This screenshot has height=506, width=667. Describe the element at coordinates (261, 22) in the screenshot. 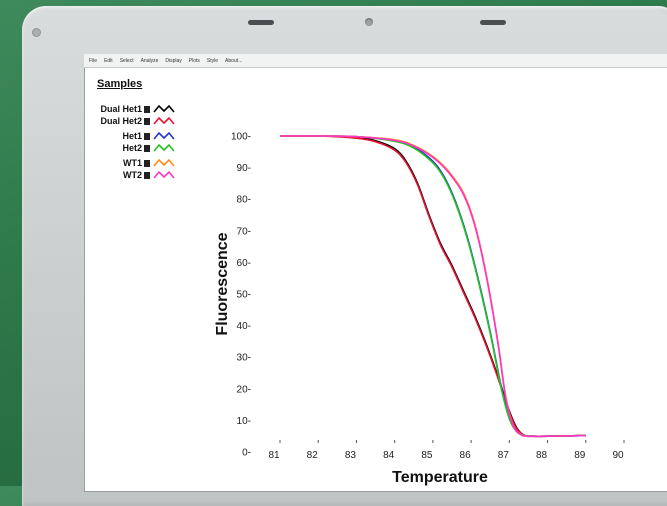

I see `bezel-latch-left` at that location.